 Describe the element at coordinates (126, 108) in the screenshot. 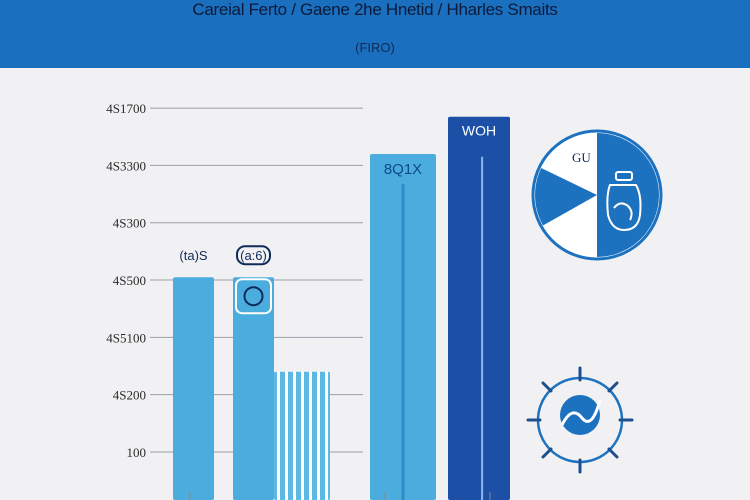

I see `y-tick-label: 4S1700` at that location.